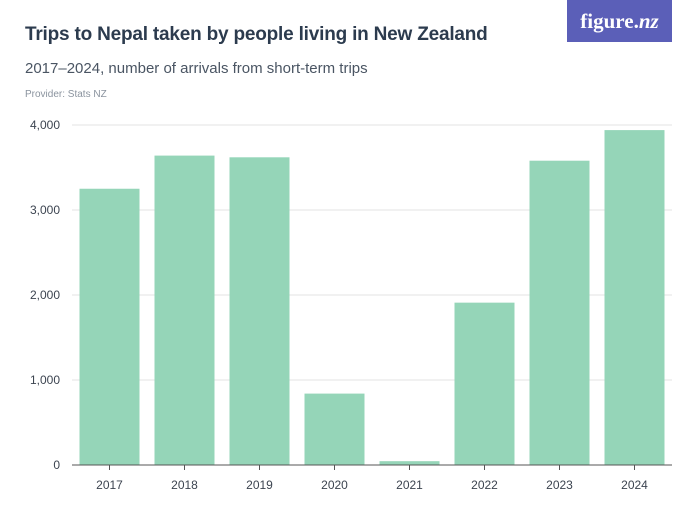  I want to click on bar-2024, so click(634, 297).